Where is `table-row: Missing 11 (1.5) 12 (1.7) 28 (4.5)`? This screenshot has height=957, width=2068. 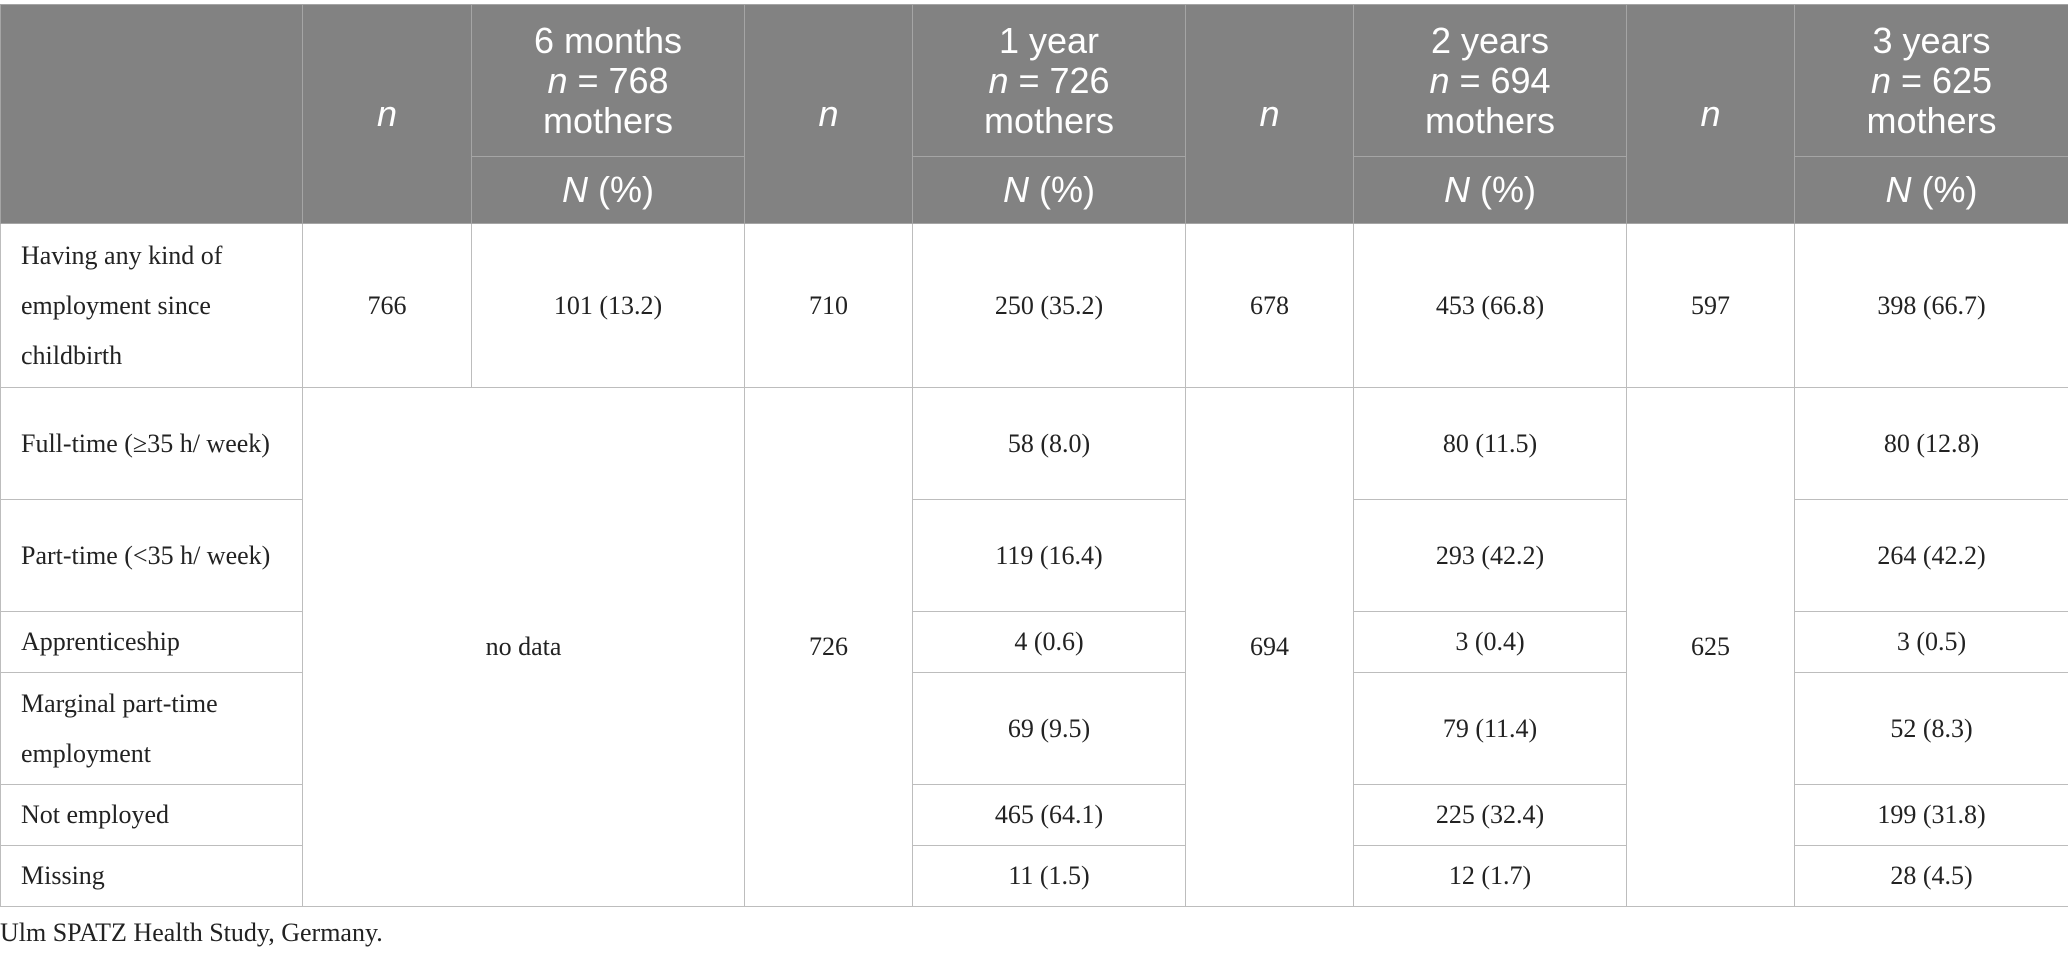 table-row: Missing 11 (1.5) 12 (1.7) 28 (4.5) is located at coordinates (1034, 876).